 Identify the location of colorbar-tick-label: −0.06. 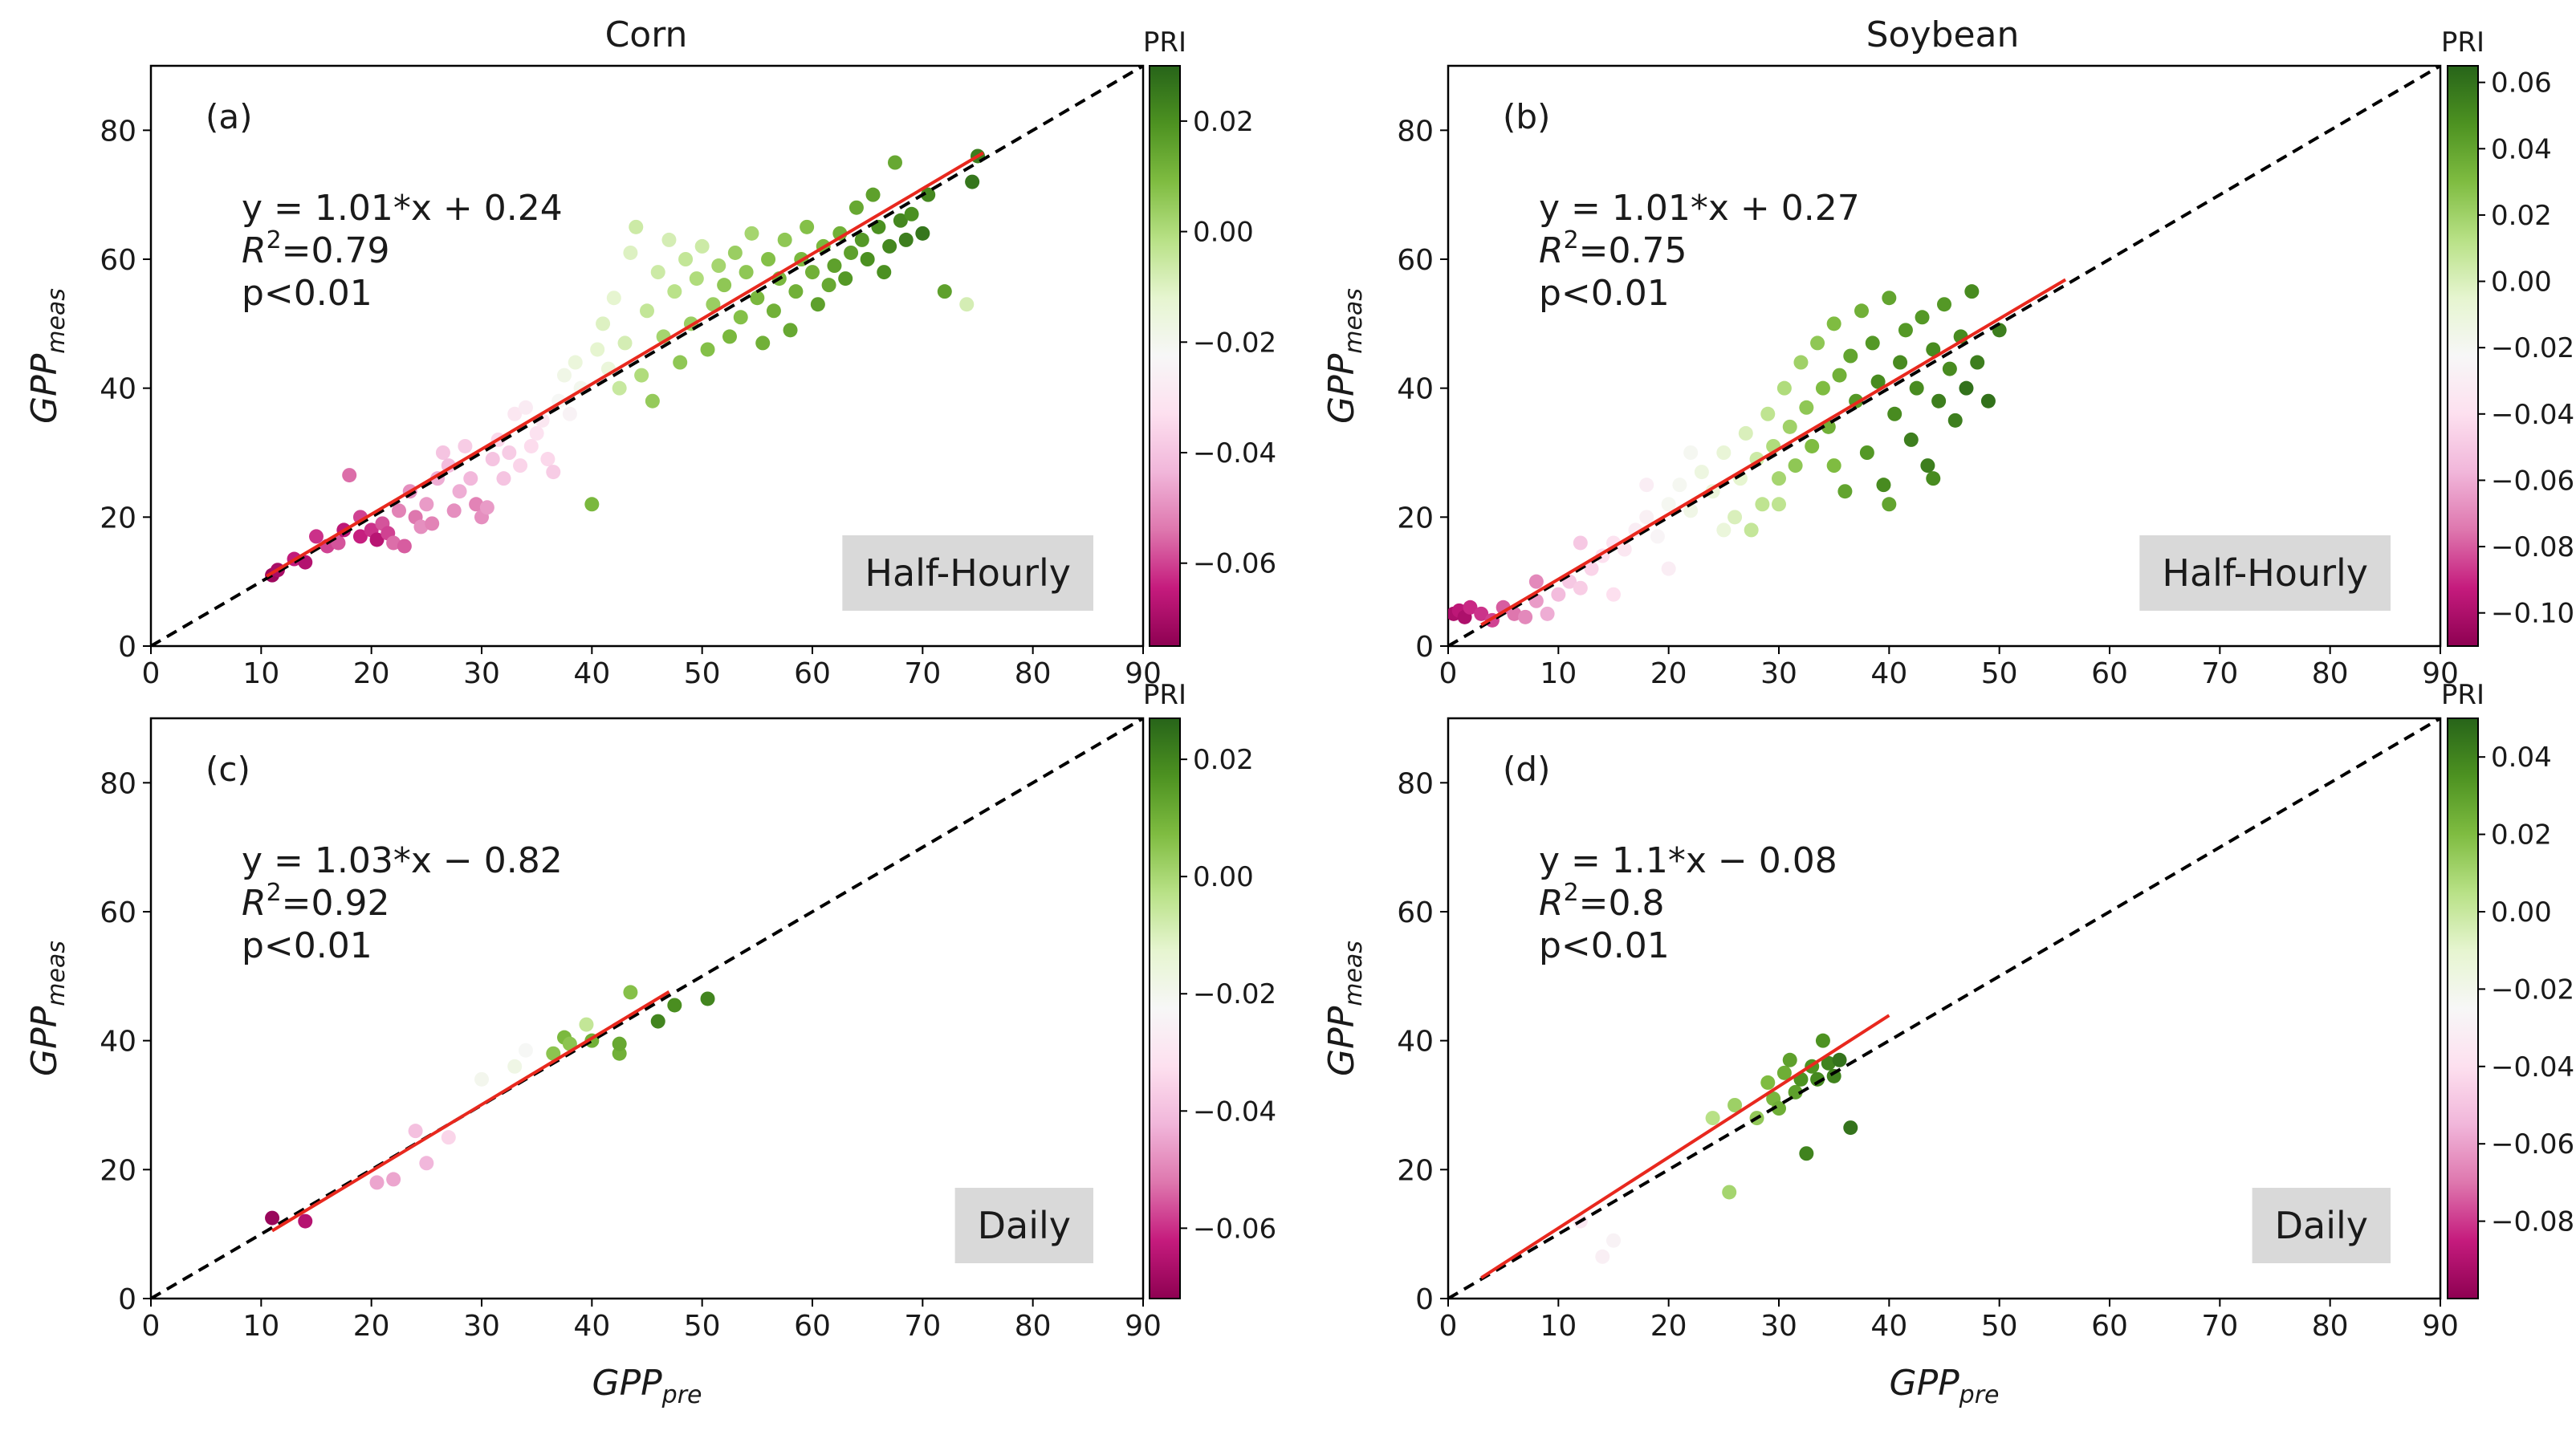
(2532, 481).